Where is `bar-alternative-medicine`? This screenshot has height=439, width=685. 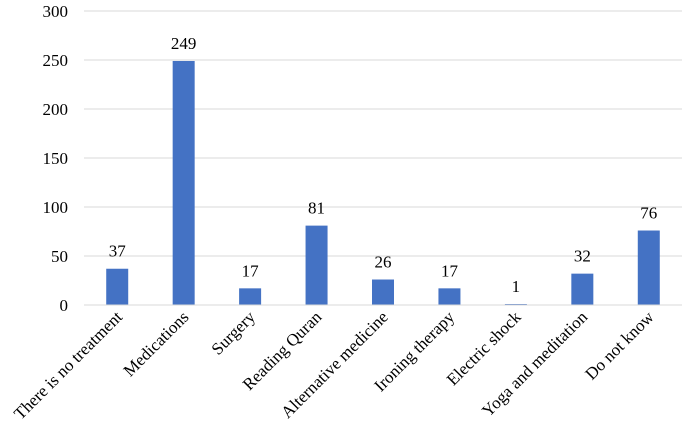
bar-alternative-medicine is located at coordinates (383, 292).